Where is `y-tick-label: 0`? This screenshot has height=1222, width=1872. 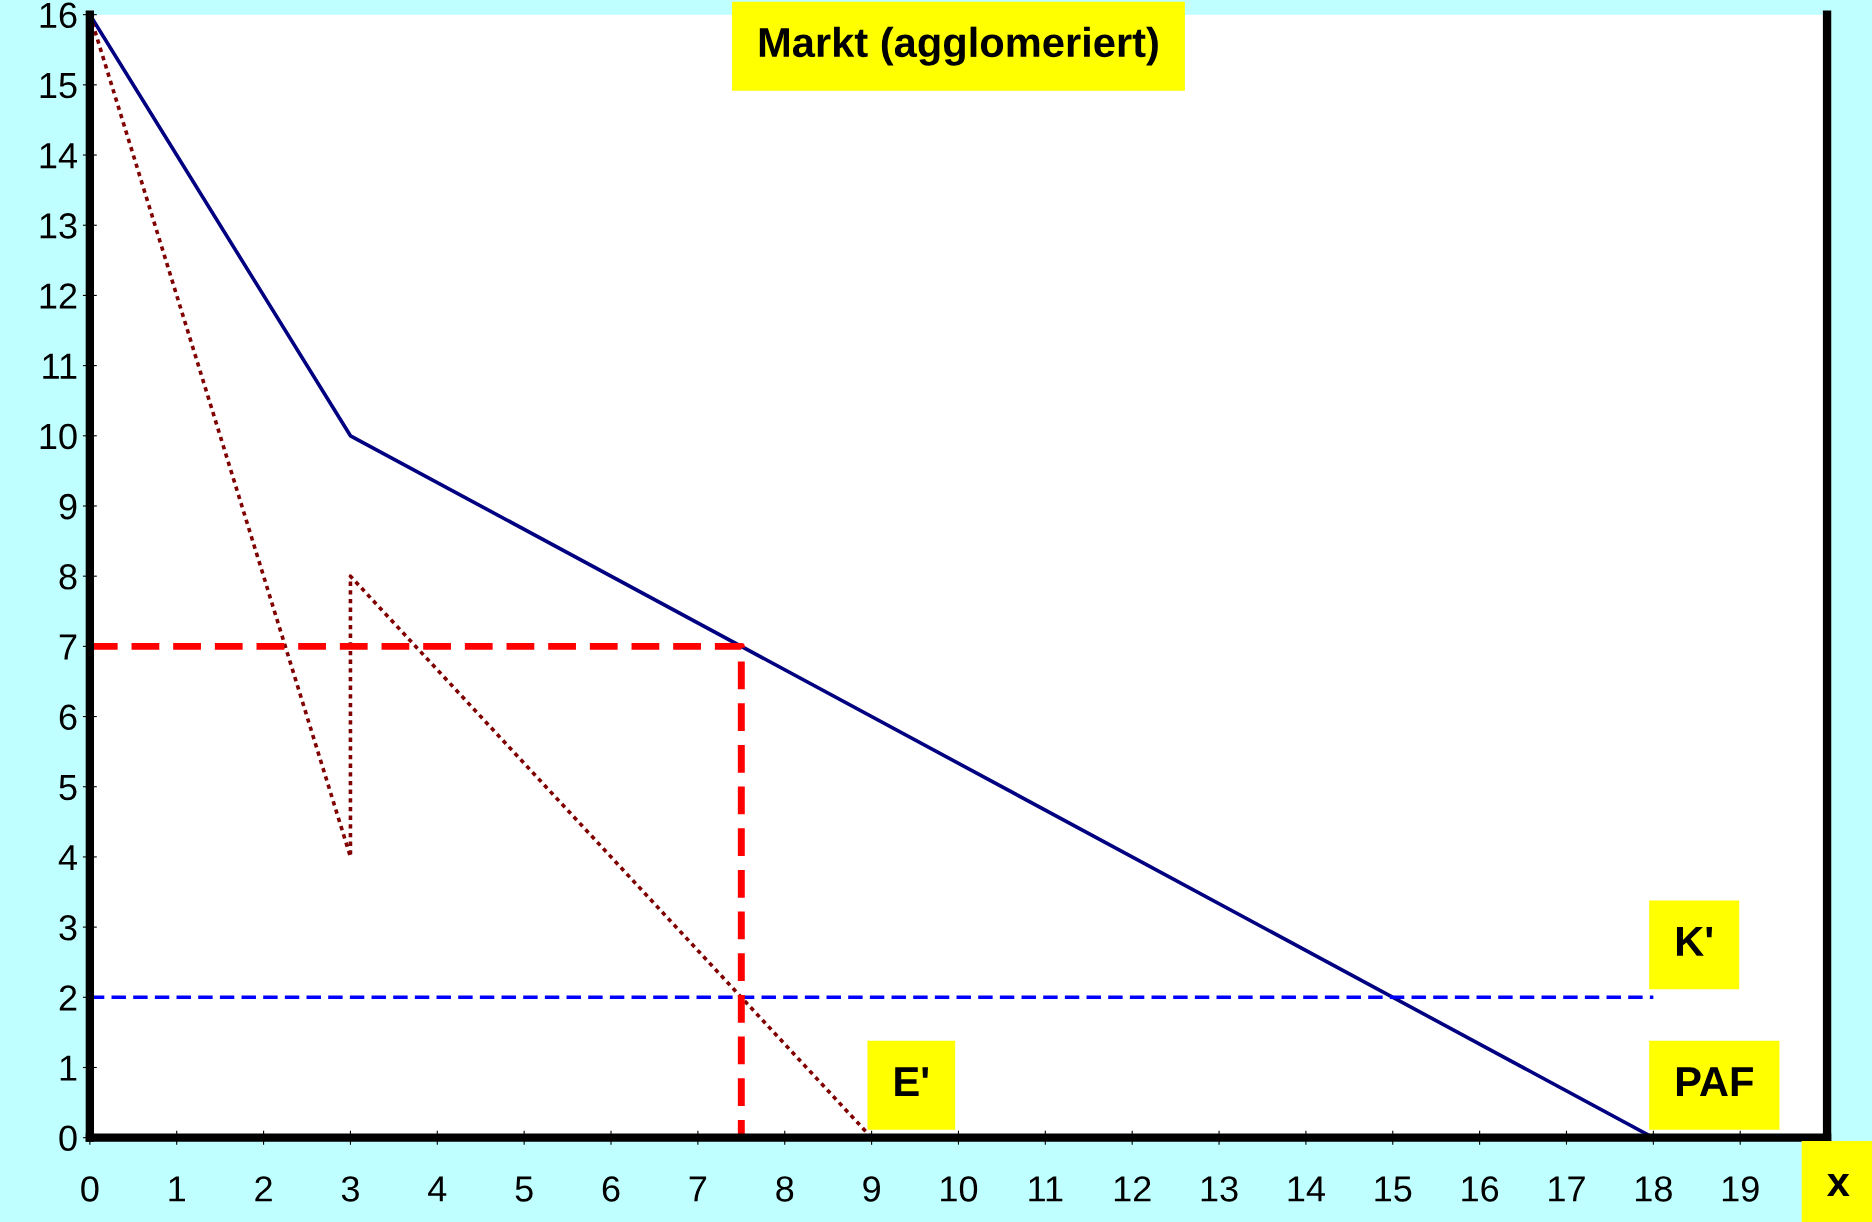
y-tick-label: 0 is located at coordinates (68, 1138).